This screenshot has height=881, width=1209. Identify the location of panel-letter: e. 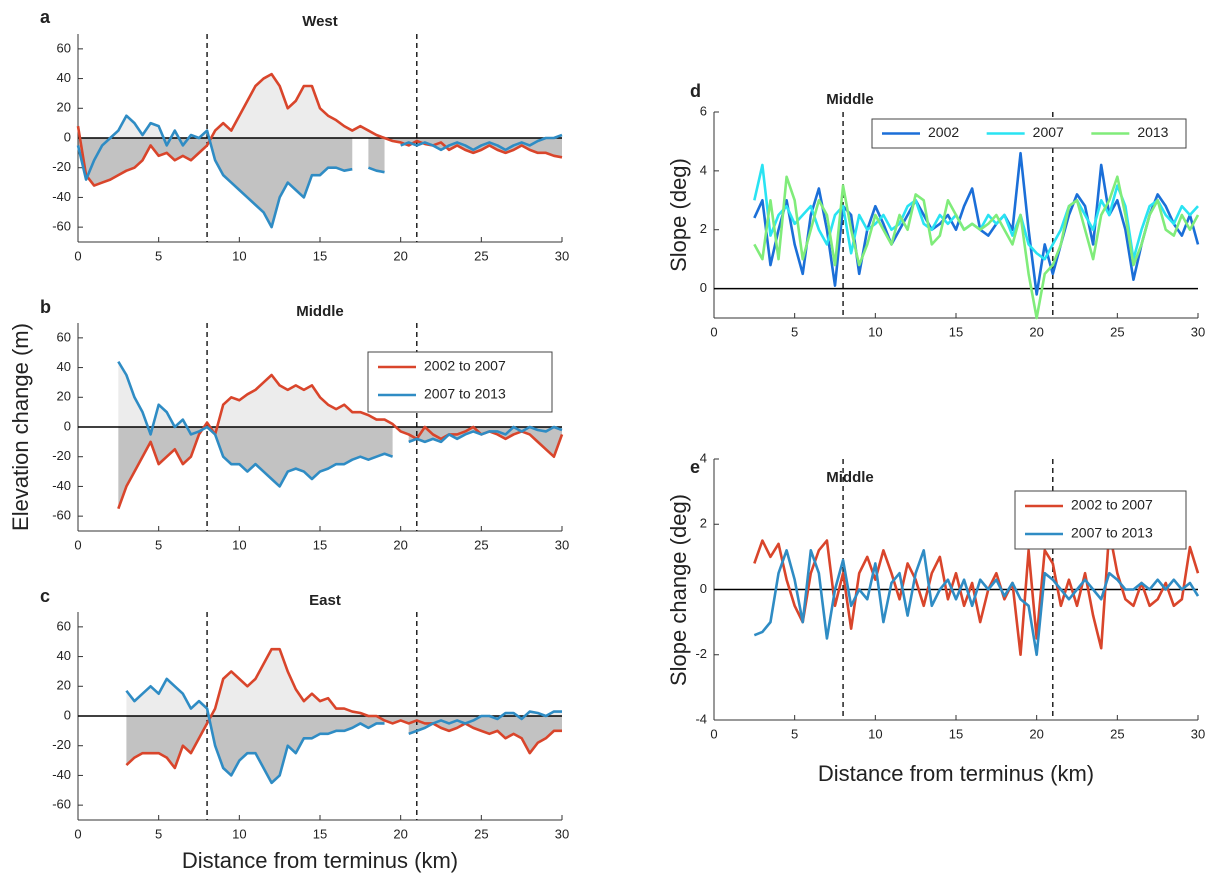
(695, 467).